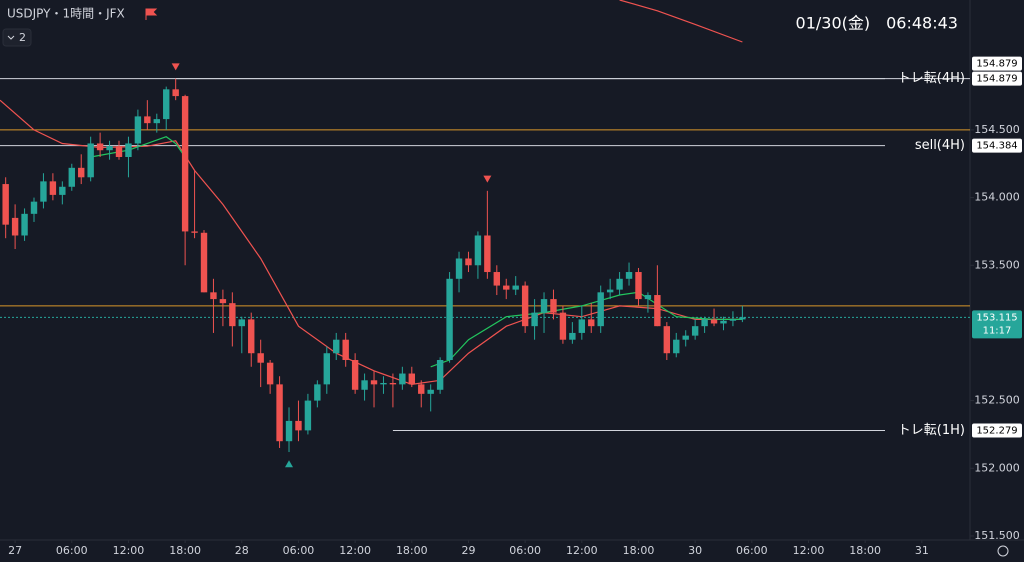 The width and height of the screenshot is (1024, 562). Describe the element at coordinates (242, 550) in the screenshot. I see `x-tick-label: 28` at that location.